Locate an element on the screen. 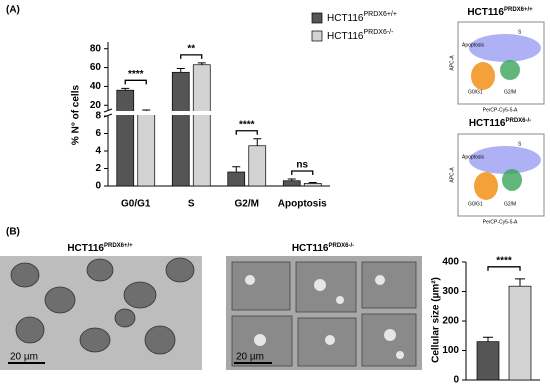 Image resolution: width=550 pixels, height=388 pixels. plot-title: HCT116PRDX6+/+ is located at coordinates (500, 12).